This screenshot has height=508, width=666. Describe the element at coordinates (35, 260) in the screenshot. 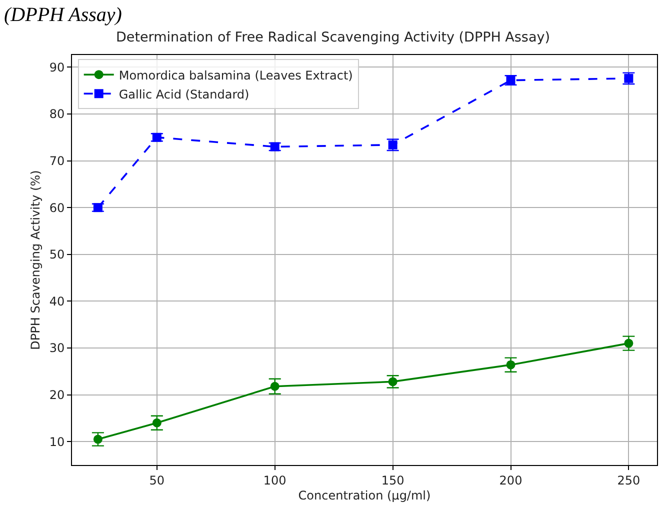

I see `y-axis-title: DPPH Scavenging Activity (%)` at that location.